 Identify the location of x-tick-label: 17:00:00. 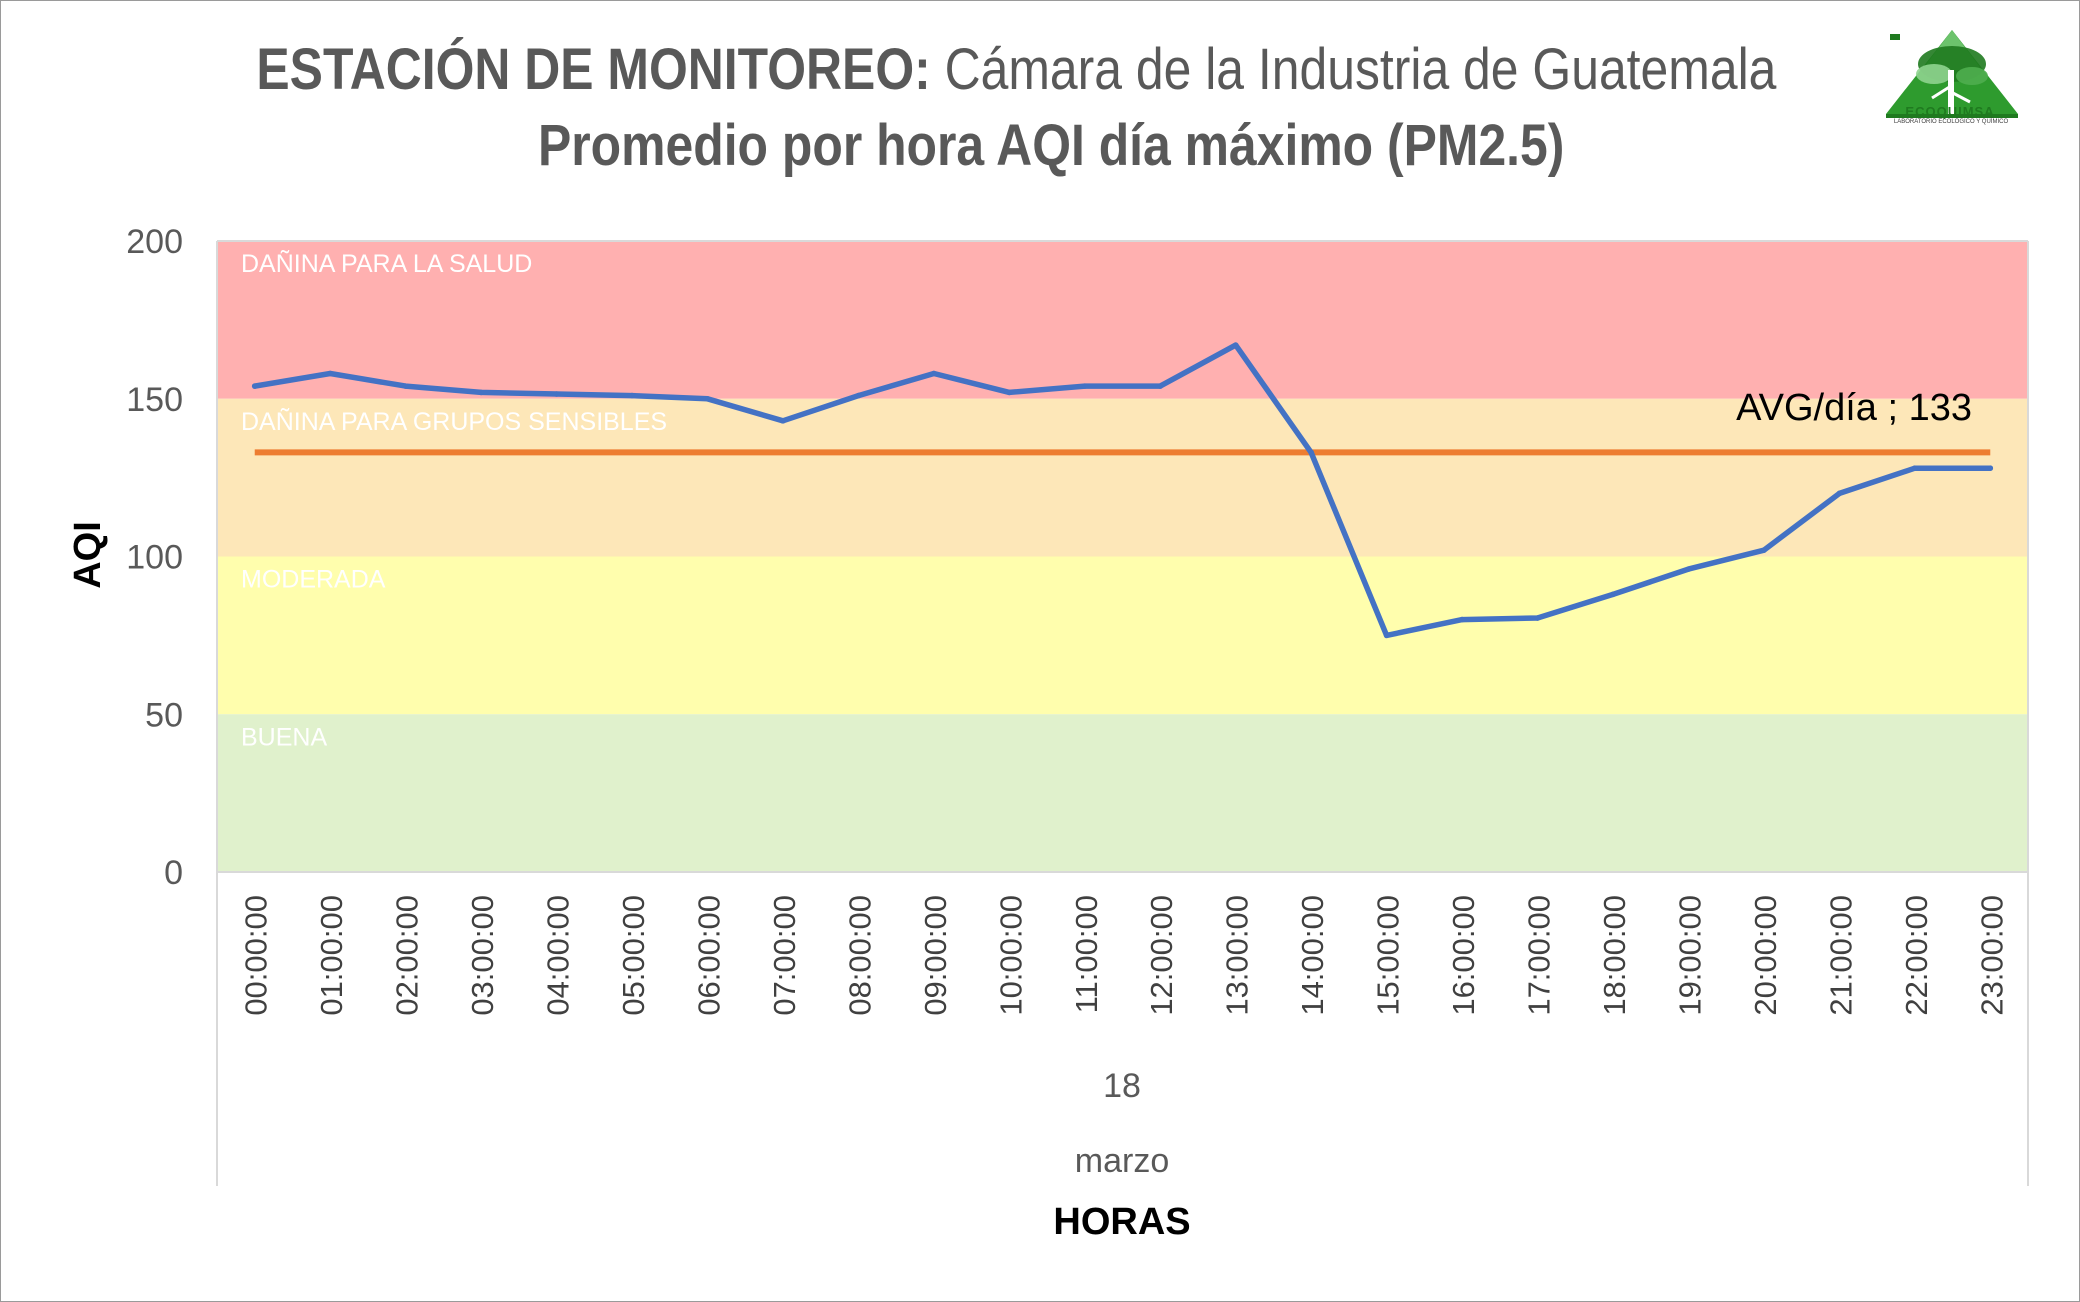
(1539, 955).